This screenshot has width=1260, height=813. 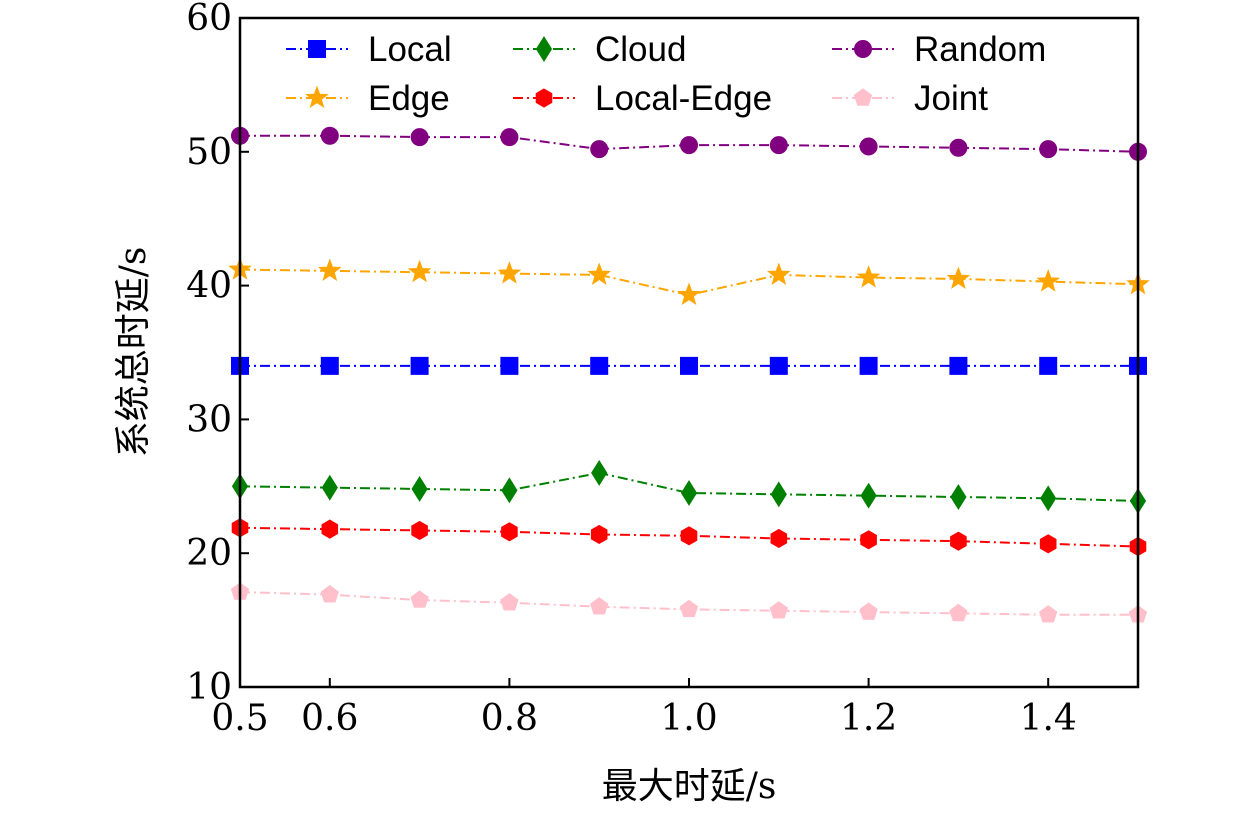 What do you see at coordinates (688, 718) in the screenshot?
I see `x-tick-label: 1.0` at bounding box center [688, 718].